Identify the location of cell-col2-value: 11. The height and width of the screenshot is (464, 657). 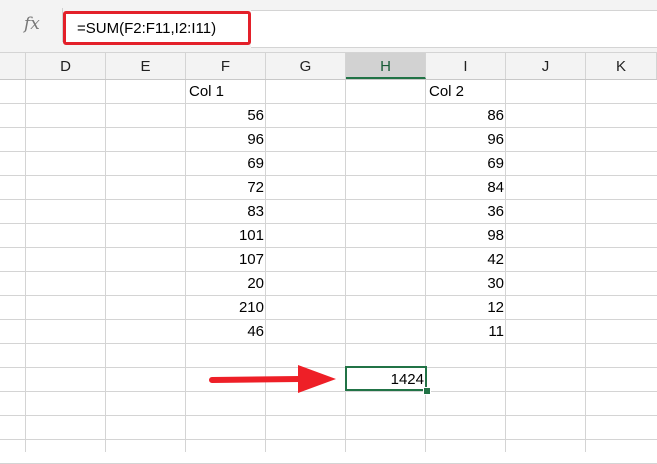
(496, 331).